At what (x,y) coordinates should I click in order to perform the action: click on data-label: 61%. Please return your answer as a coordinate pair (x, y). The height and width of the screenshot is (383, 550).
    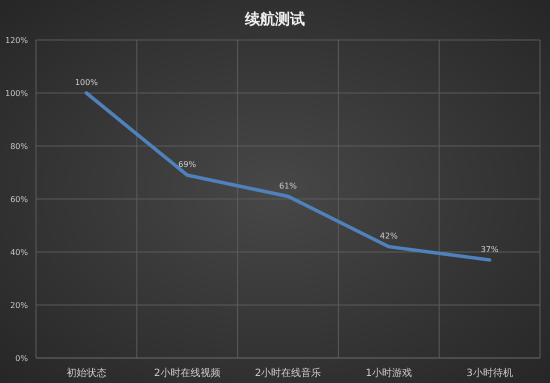
    Looking at the image, I should click on (288, 185).